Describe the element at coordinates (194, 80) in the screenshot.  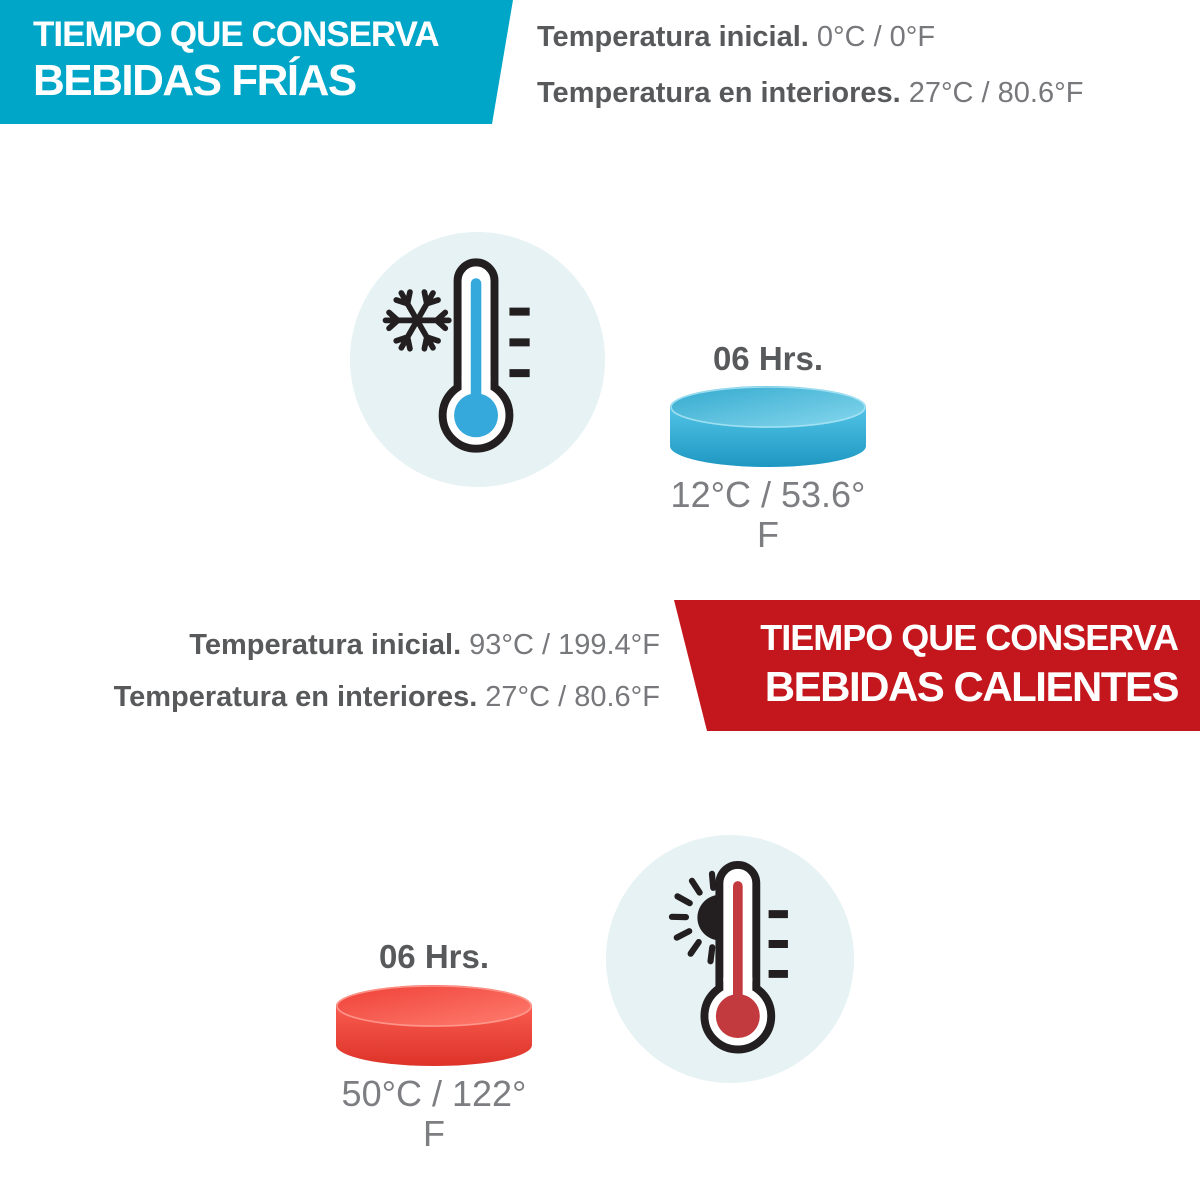
I see `cold-banner-title-line2: BEBIDAS FRÍAS` at that location.